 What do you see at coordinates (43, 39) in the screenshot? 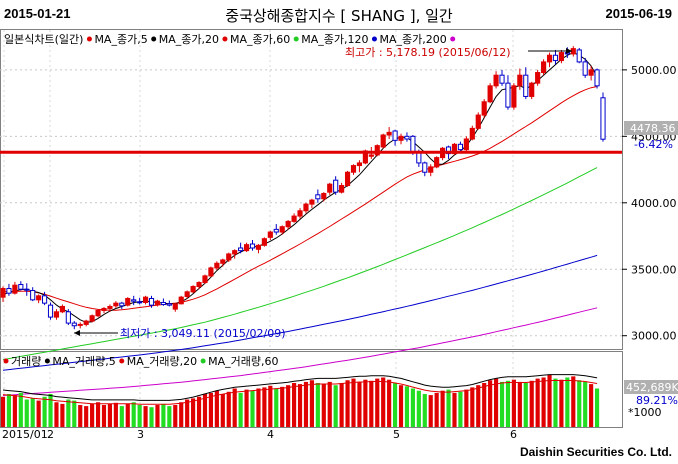
I see `legend-entry: 일본식차트(일간)` at bounding box center [43, 39].